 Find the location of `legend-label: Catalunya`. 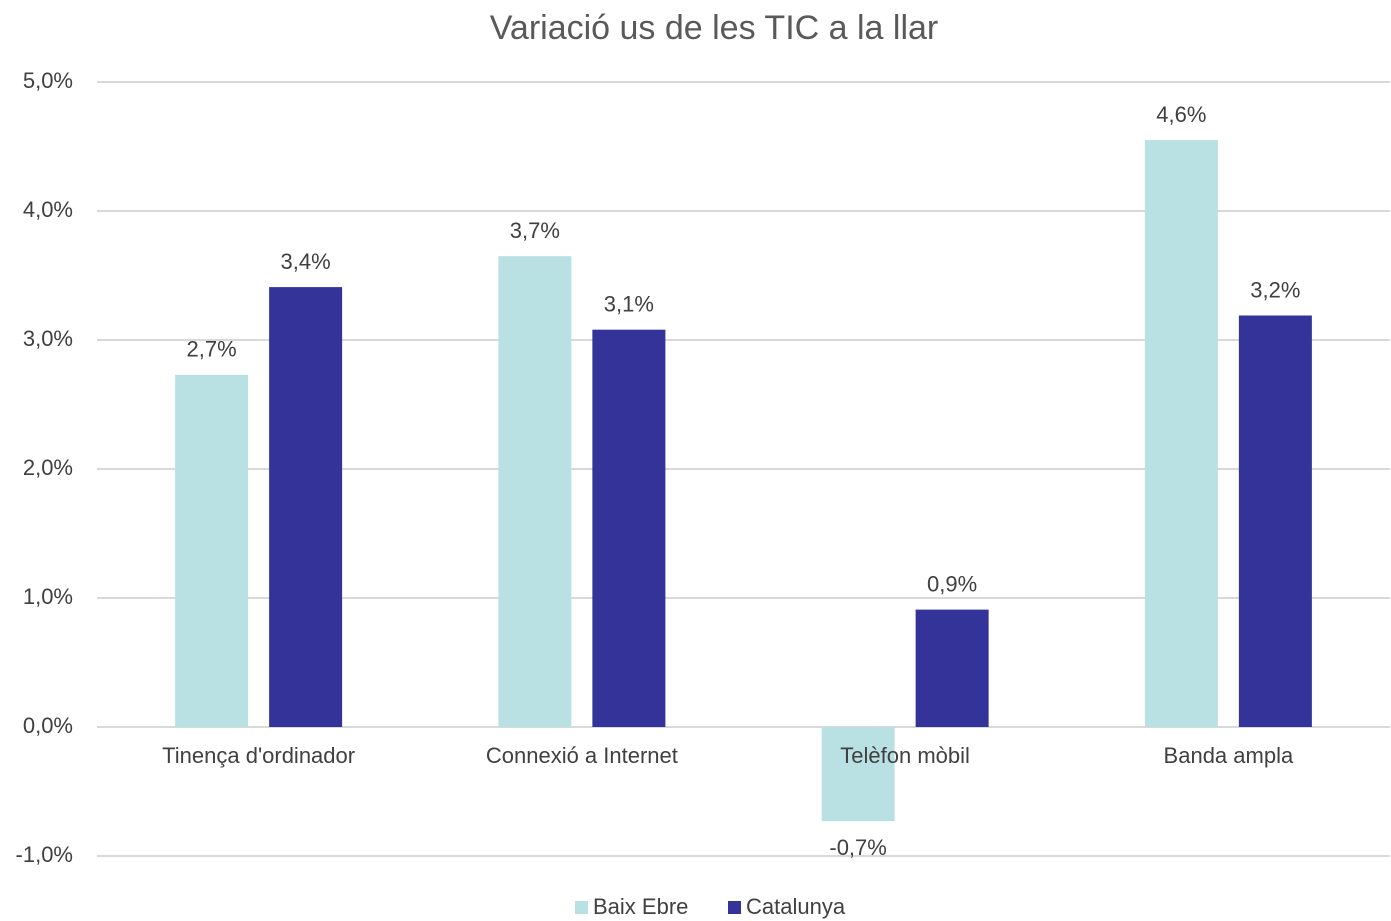

legend-label: Catalunya is located at coordinates (796, 906).